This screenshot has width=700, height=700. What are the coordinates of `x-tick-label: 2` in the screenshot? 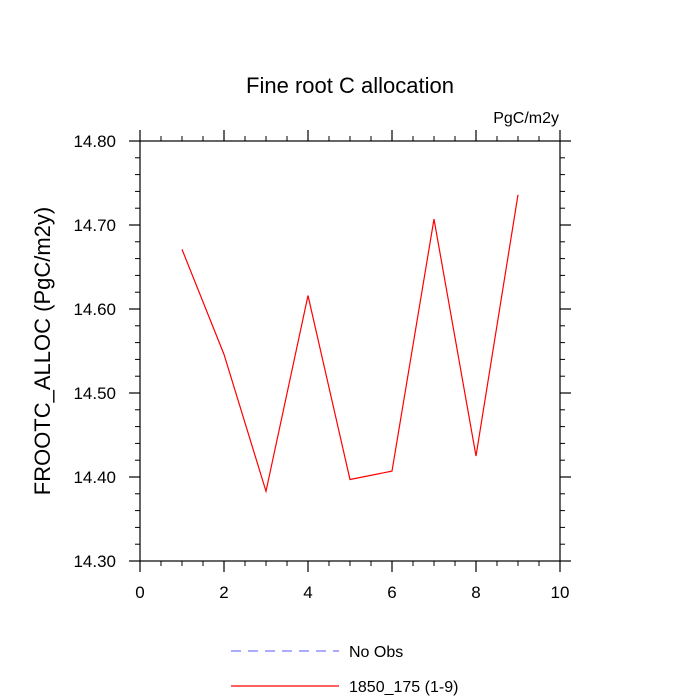 It's located at (223, 592).